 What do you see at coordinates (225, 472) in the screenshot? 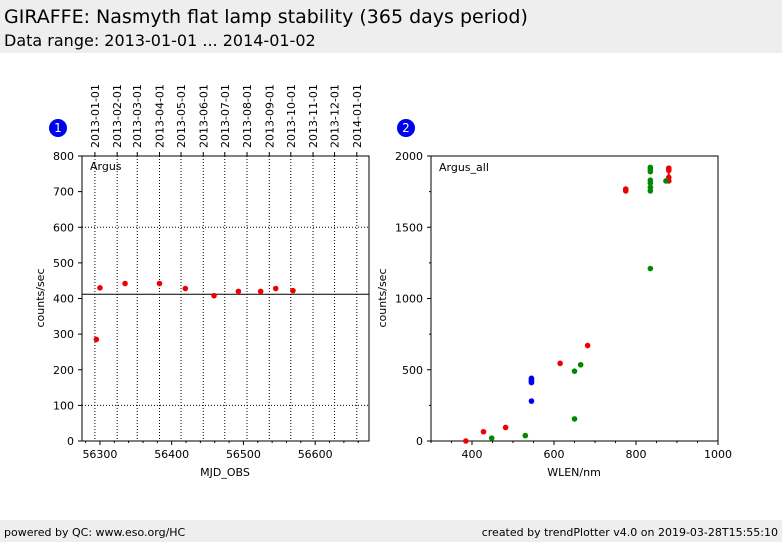
I see `panel-1-xlabel: MJD_OBS` at bounding box center [225, 472].